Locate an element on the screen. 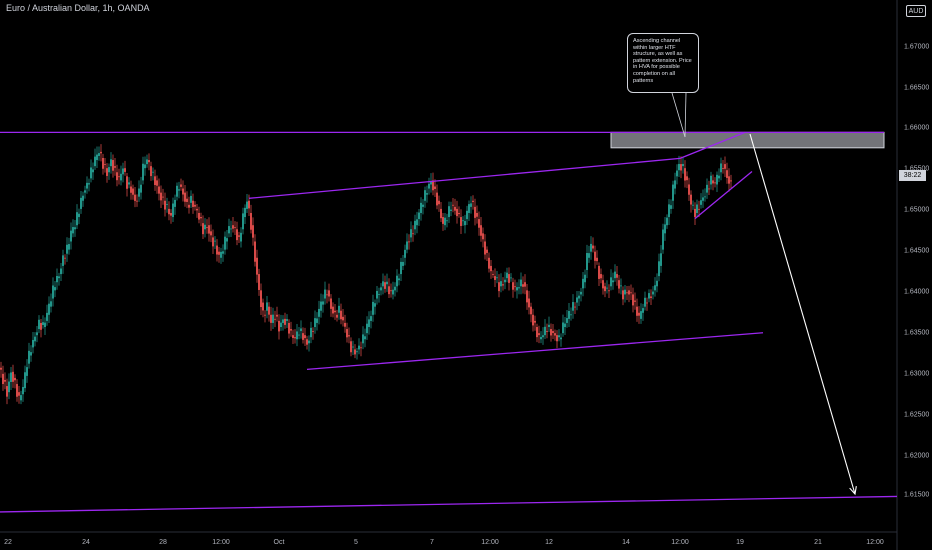 This screenshot has width=932, height=550. wedge-lower-line is located at coordinates (723, 195).